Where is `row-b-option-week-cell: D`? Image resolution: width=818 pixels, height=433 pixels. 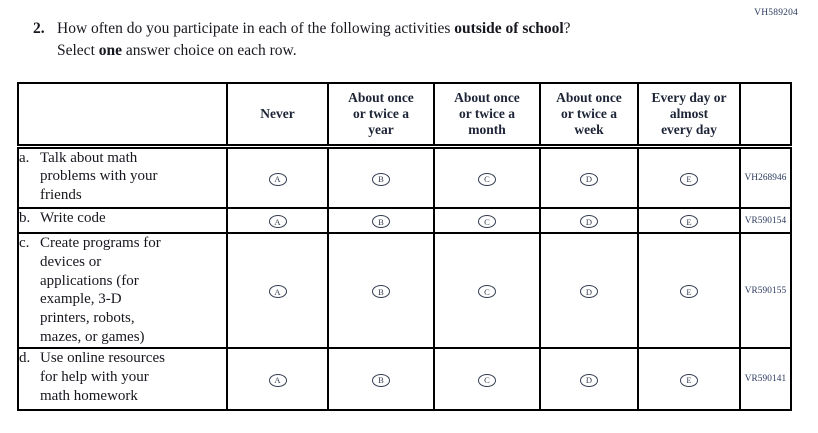 row-b-option-week-cell: D is located at coordinates (589, 220).